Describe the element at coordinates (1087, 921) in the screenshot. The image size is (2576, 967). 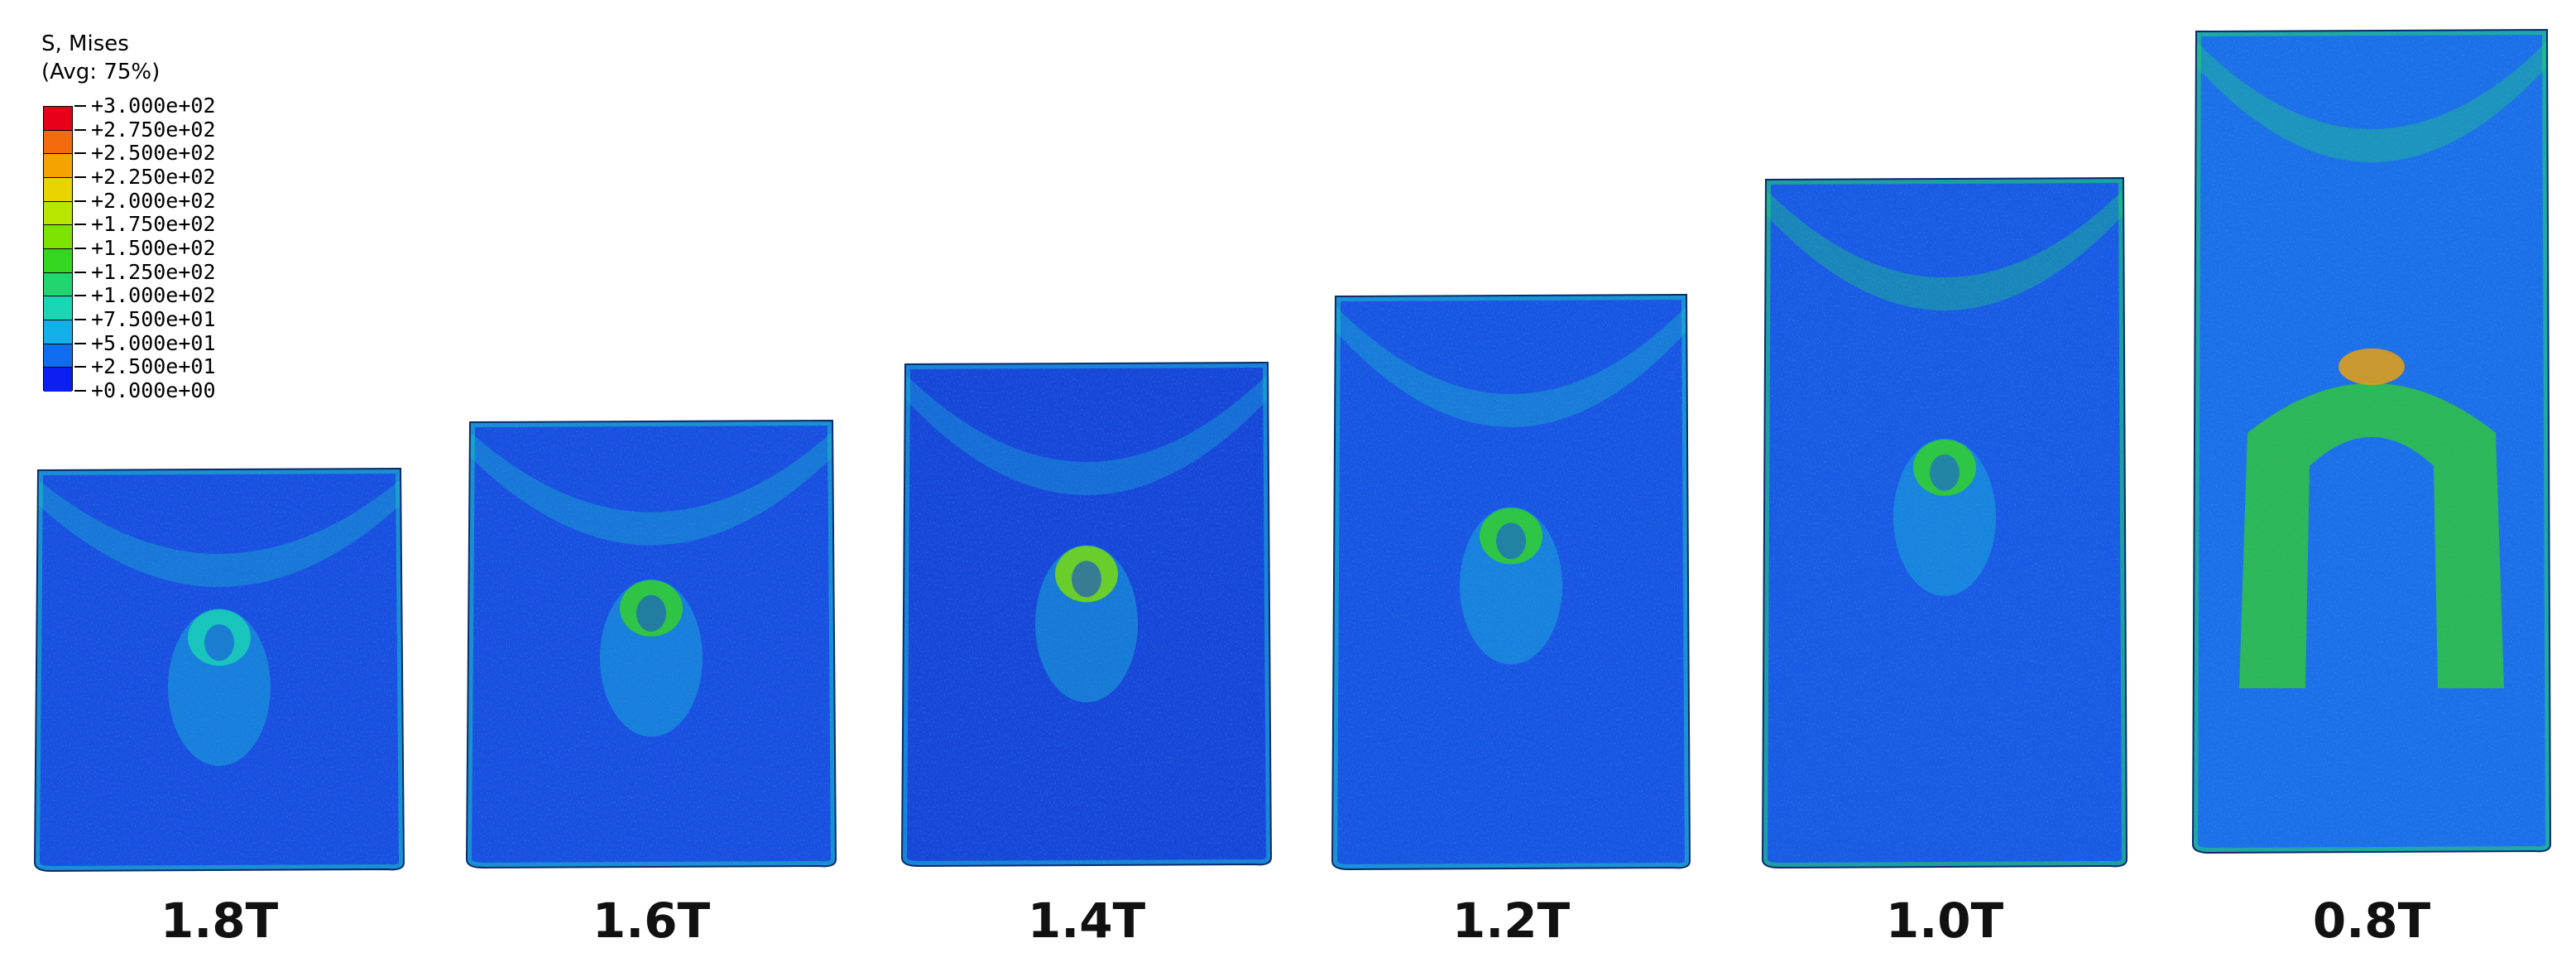
I see `specimen-label: 1.4T` at that location.